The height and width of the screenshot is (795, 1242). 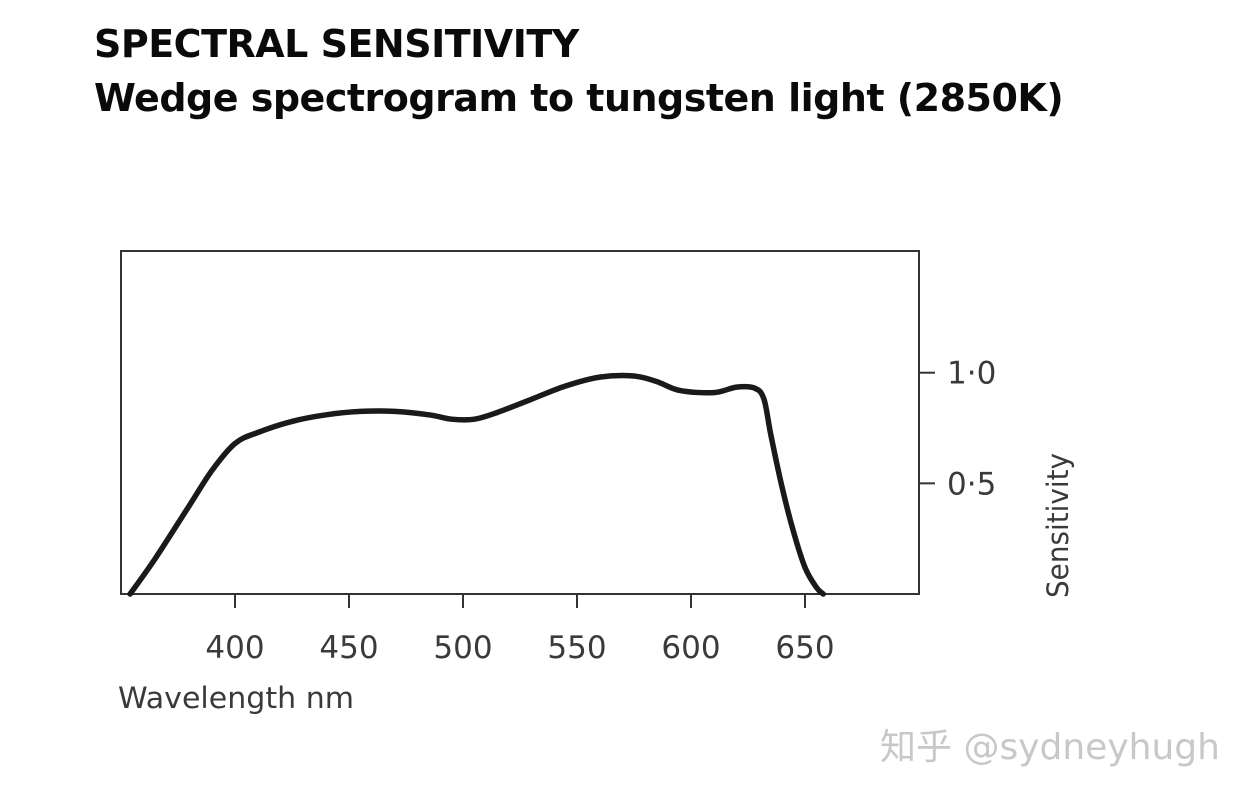 I want to click on x-tick-label: 400, so click(x=234, y=648).